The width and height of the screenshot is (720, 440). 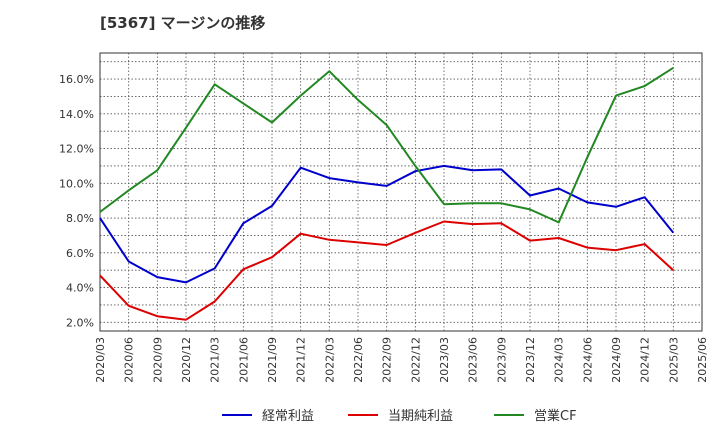 I want to click on legend: 経常利益 当期純利益 営業CF, so click(x=399, y=416).